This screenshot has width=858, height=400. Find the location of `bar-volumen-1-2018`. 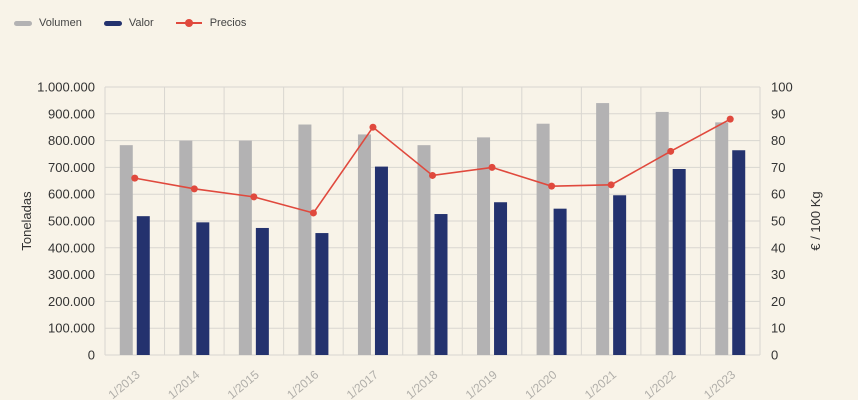

bar-volumen-1-2018 is located at coordinates (424, 250).